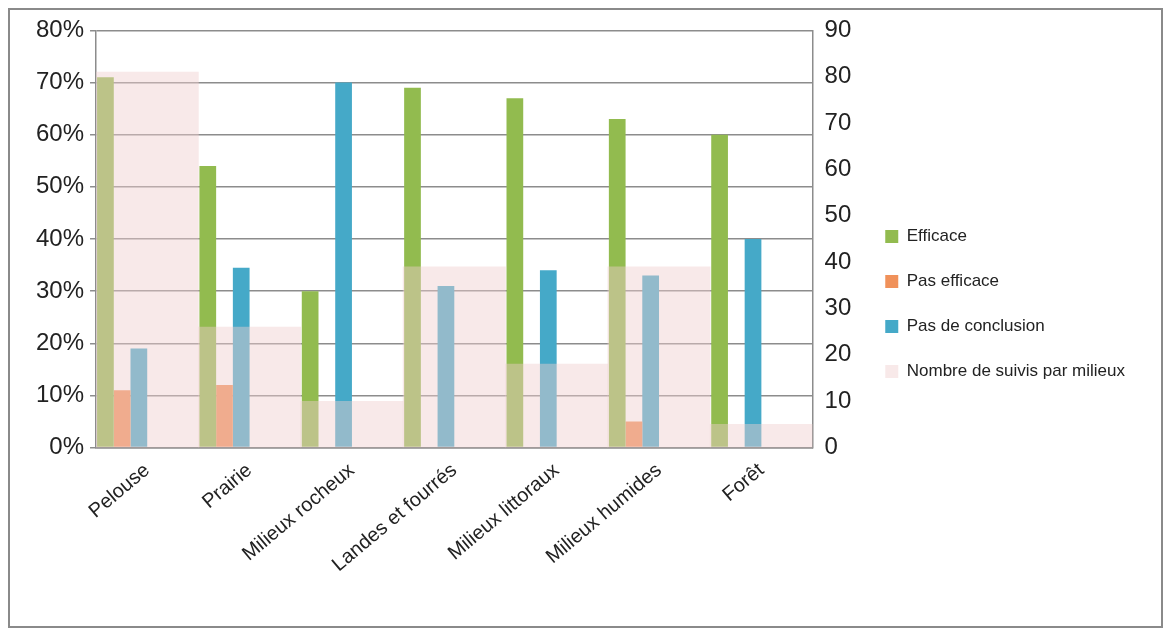  I want to click on y2-tick-label: 20, so click(838, 353).